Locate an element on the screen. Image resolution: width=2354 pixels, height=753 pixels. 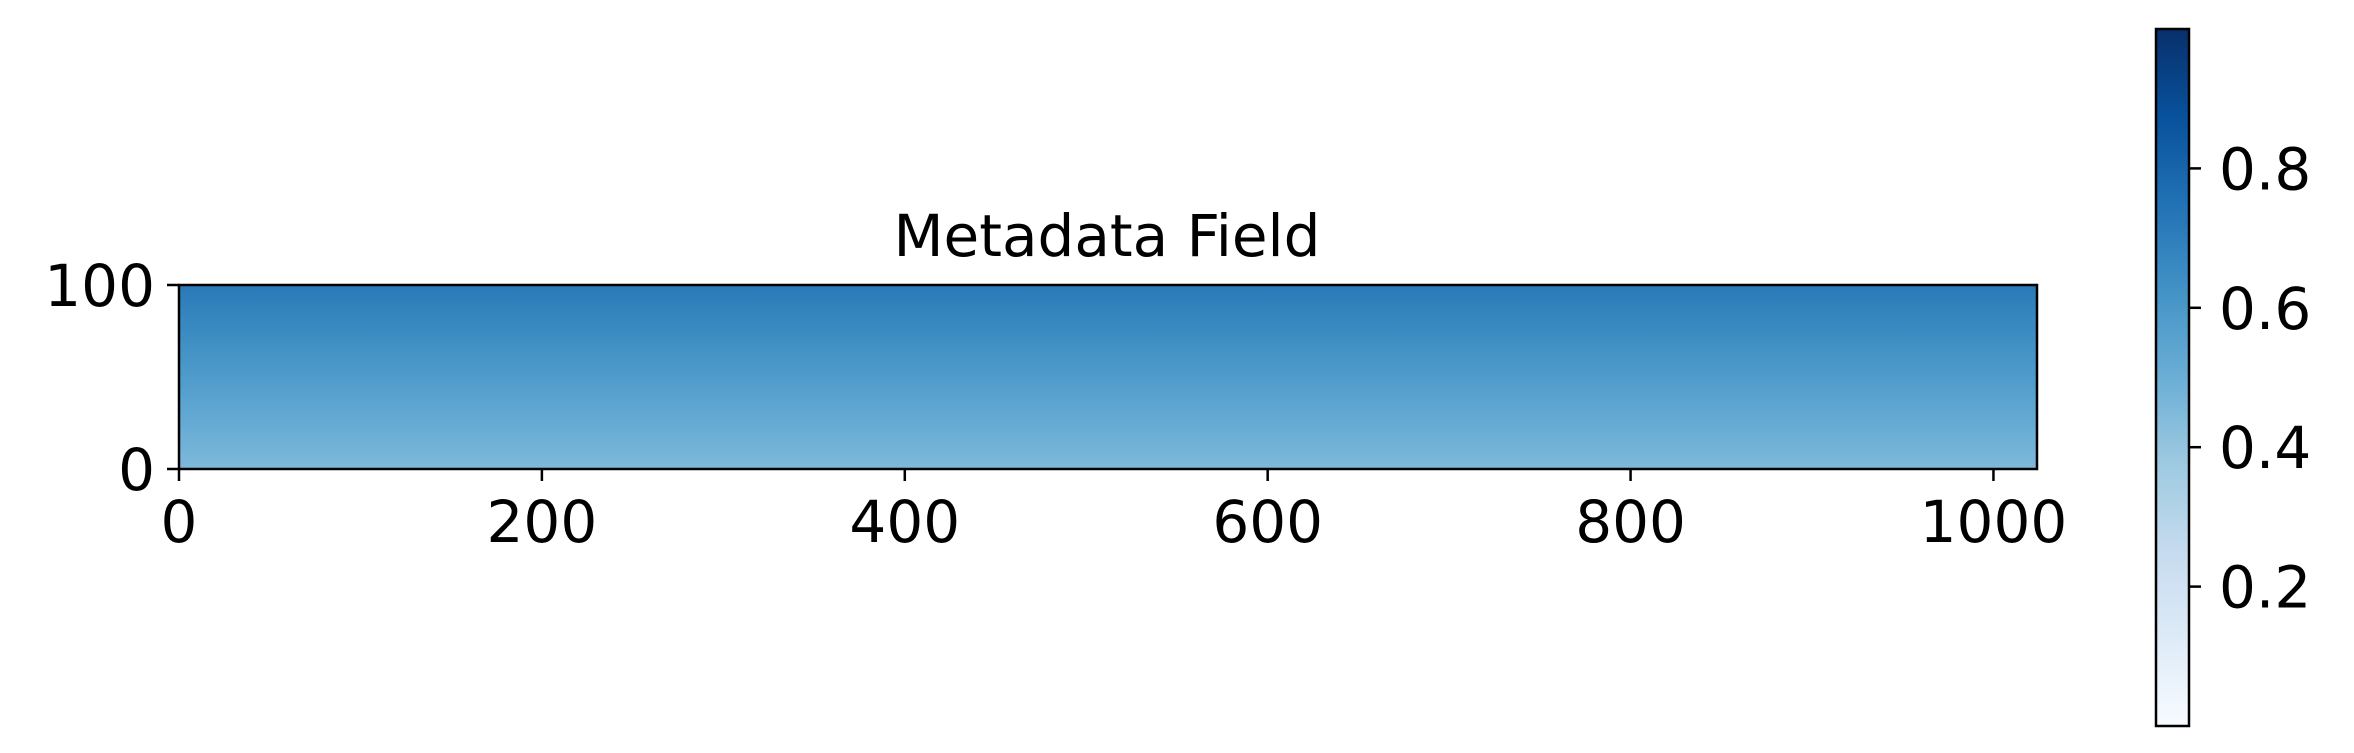
colorbar-ticks: 0.2 0.4 0.6 0.8 is located at coordinates (2250, 378).